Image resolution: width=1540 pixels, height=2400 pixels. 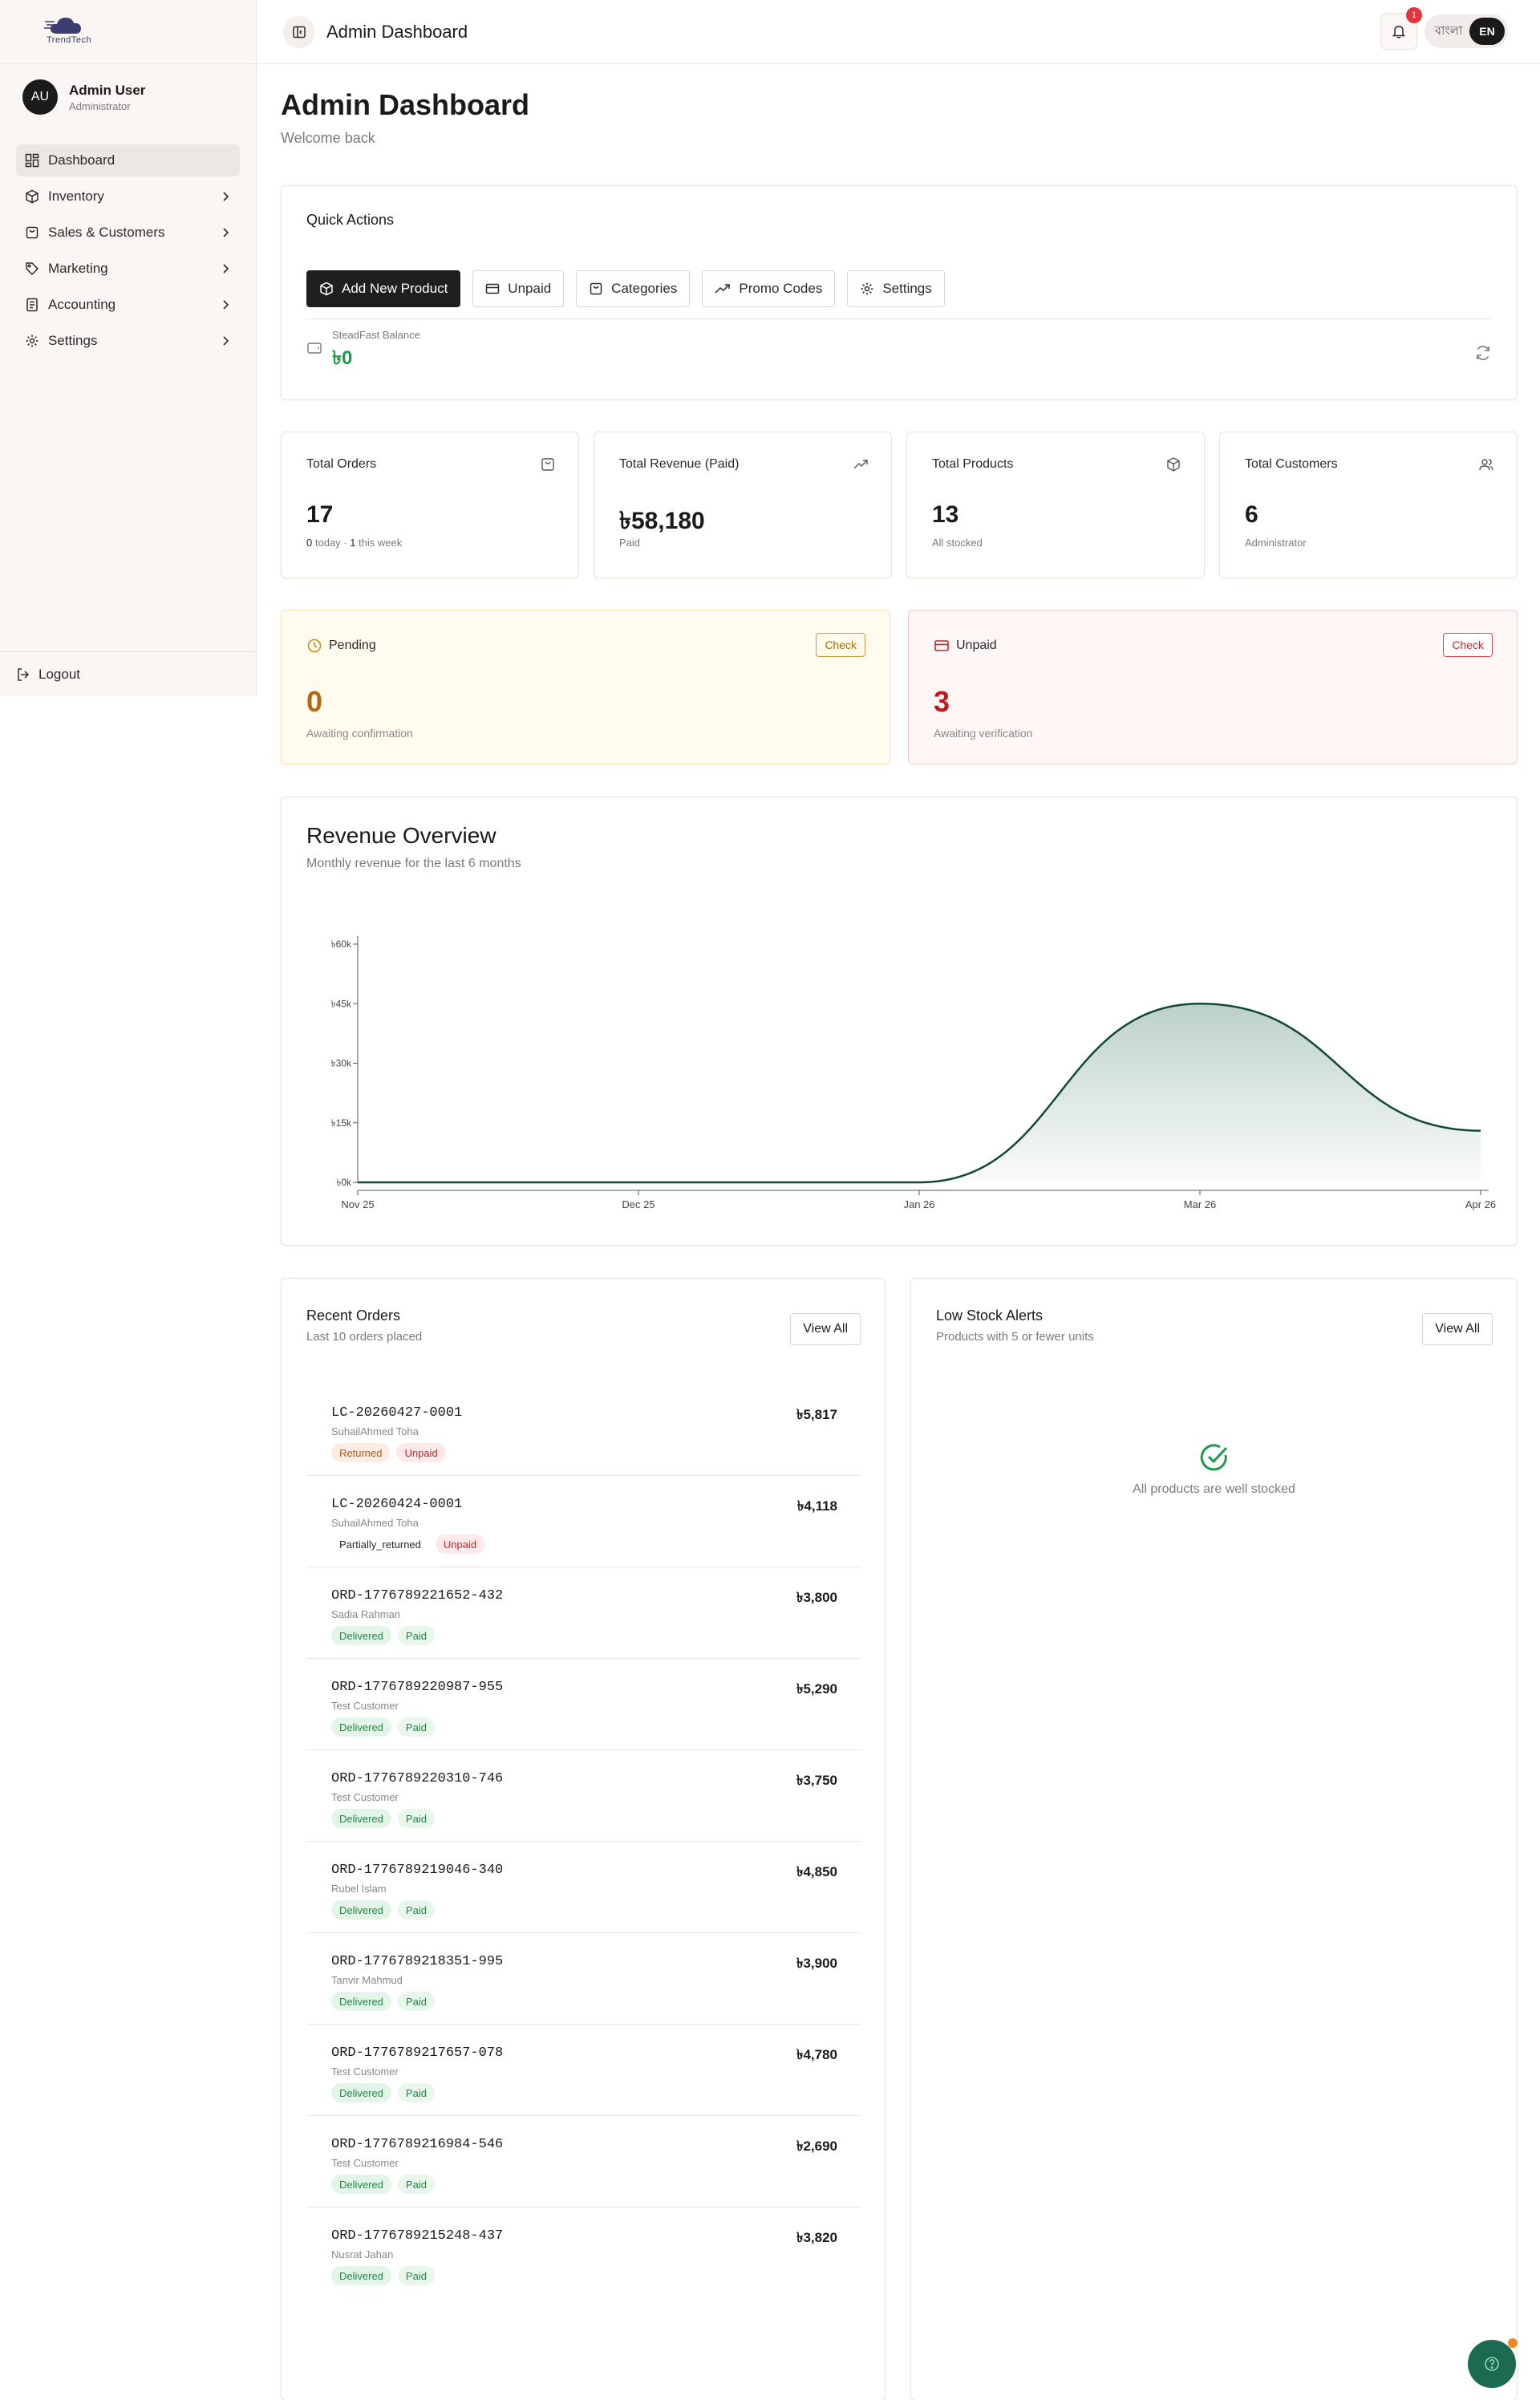 I want to click on order-amount: ৳4,850, so click(x=816, y=1871).